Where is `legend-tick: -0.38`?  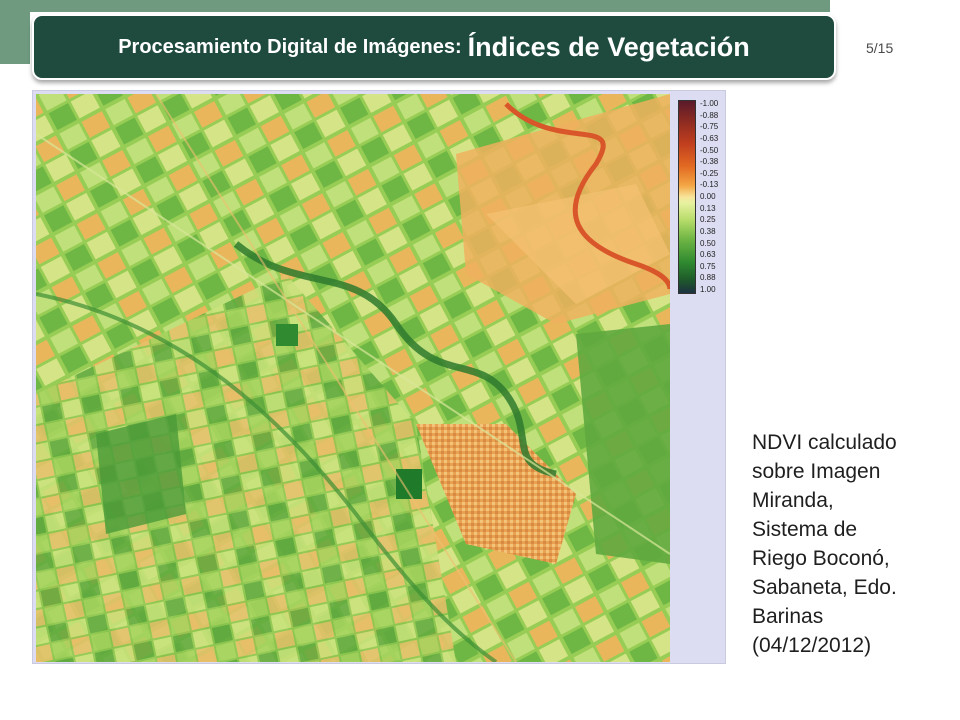
legend-tick: -0.38 is located at coordinates (709, 162).